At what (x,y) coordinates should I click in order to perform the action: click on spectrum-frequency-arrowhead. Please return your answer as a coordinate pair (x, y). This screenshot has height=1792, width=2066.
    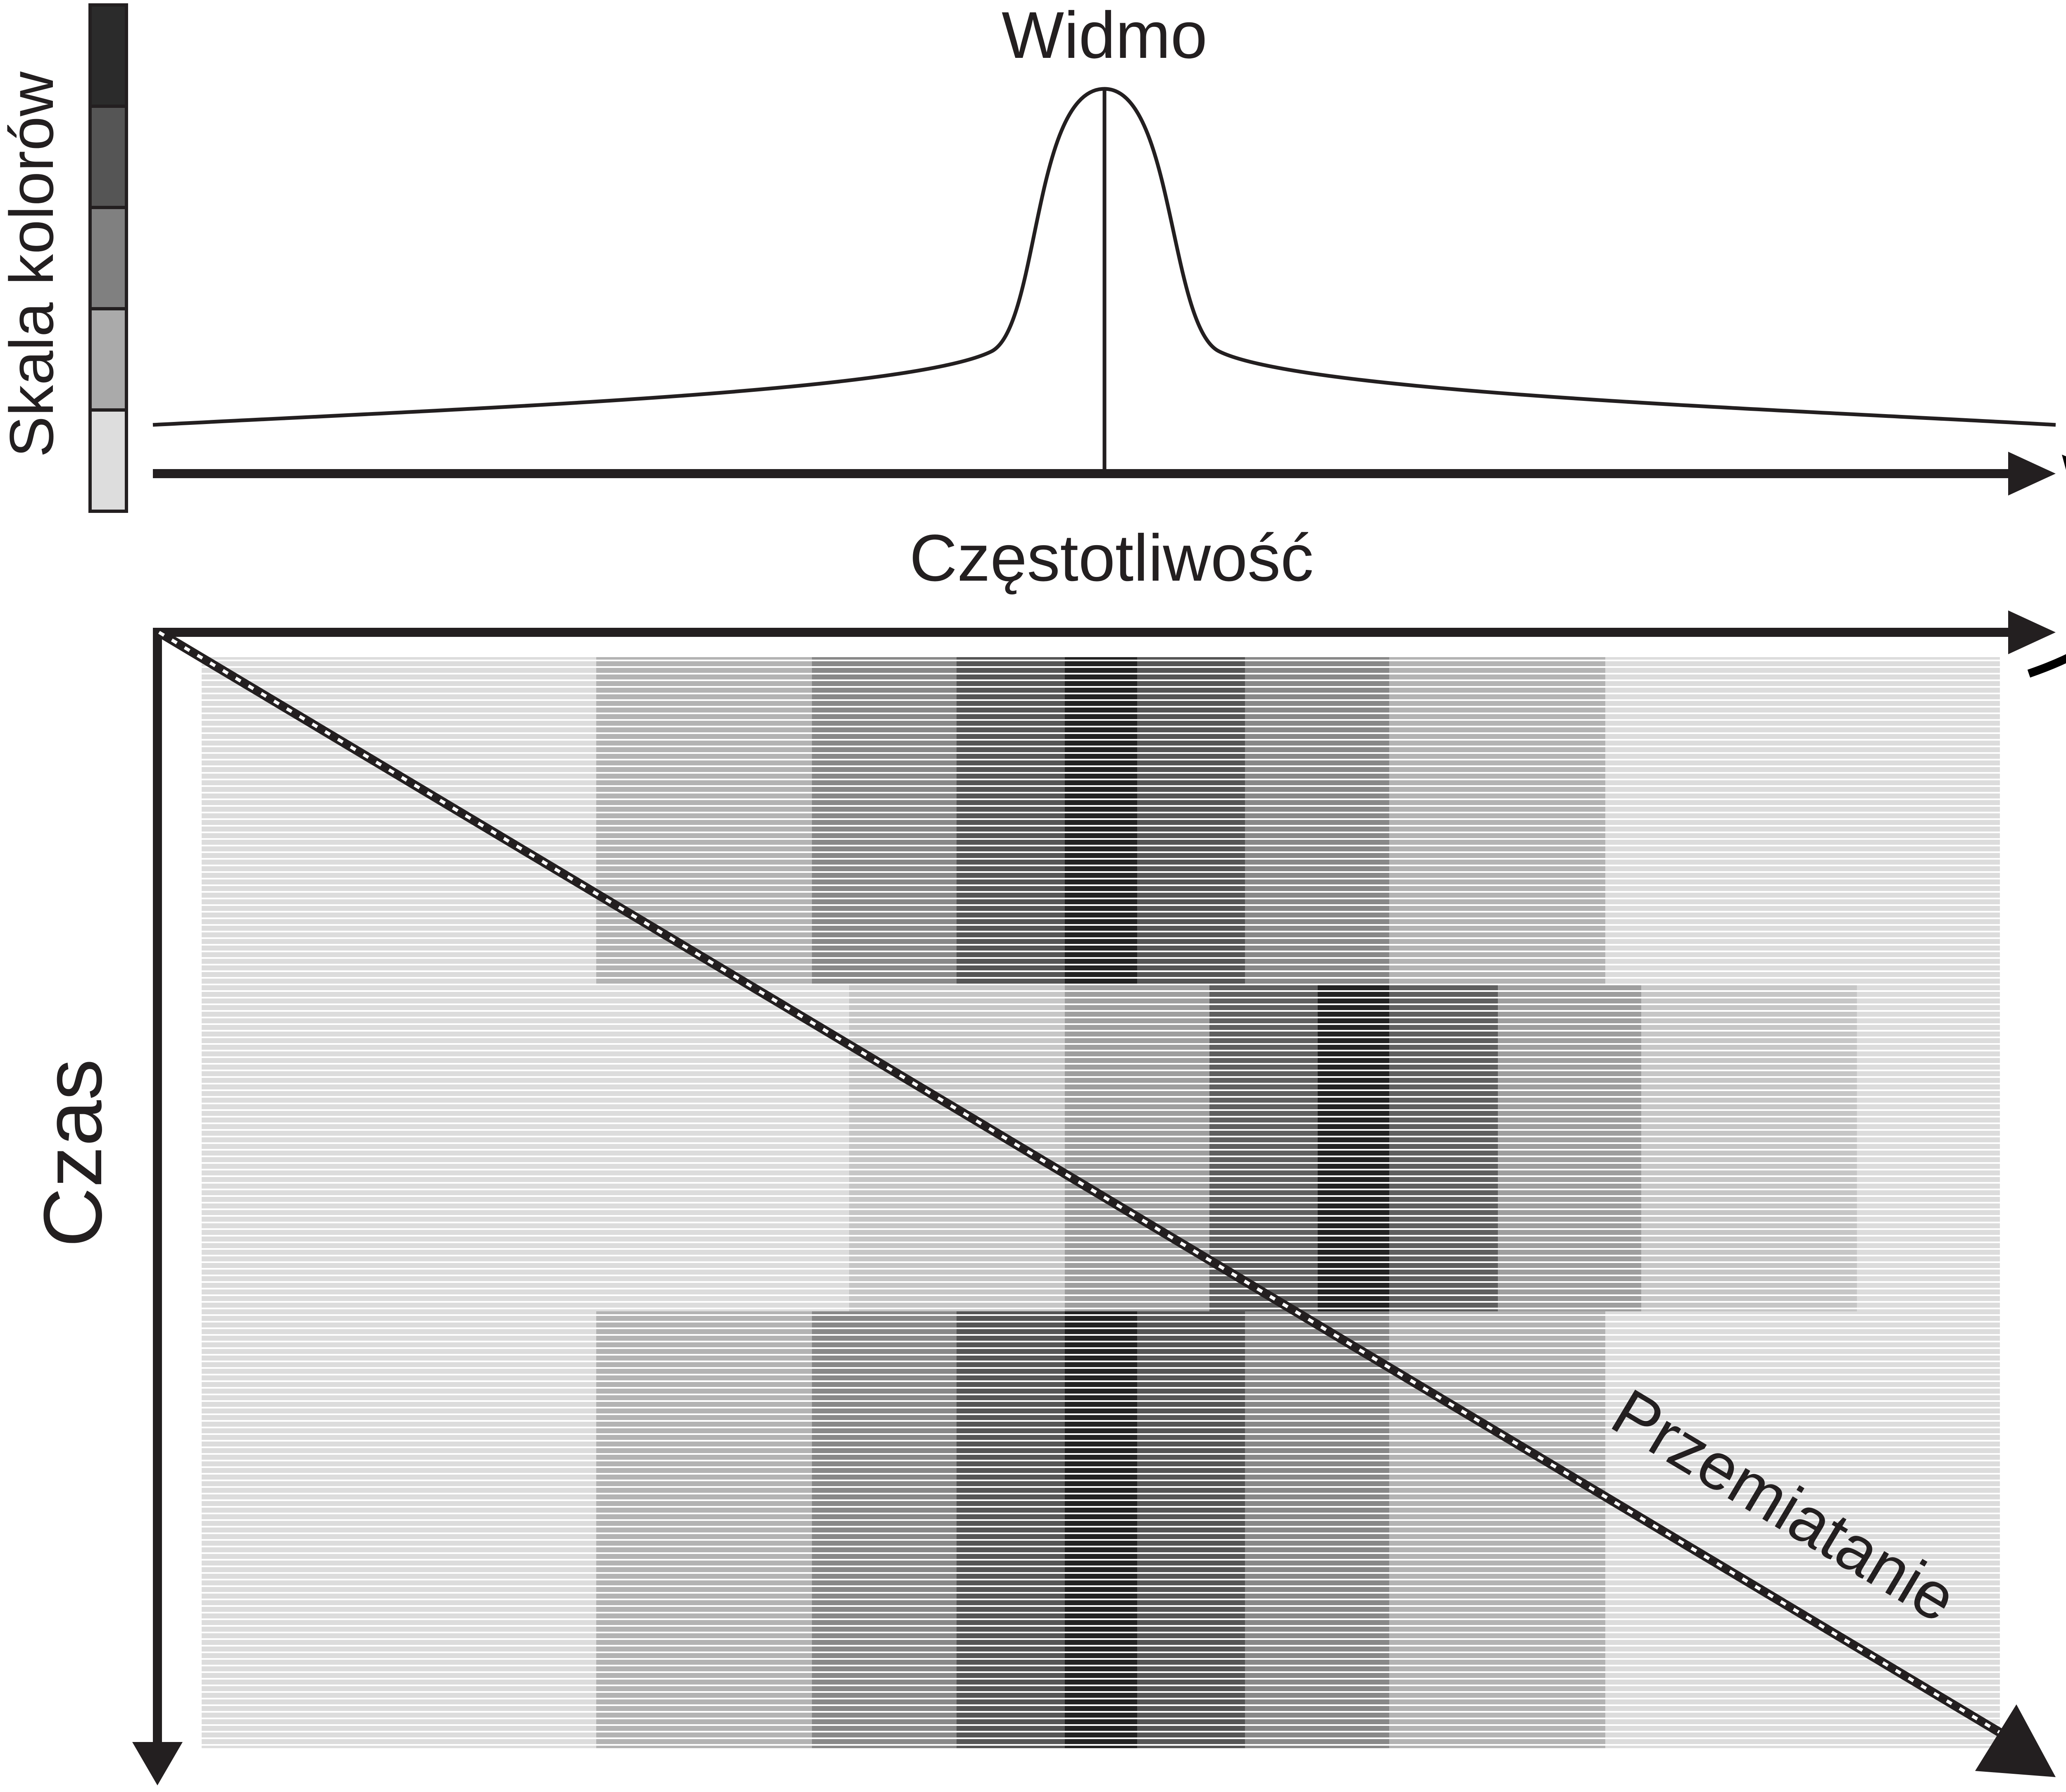
    Looking at the image, I should click on (2032, 474).